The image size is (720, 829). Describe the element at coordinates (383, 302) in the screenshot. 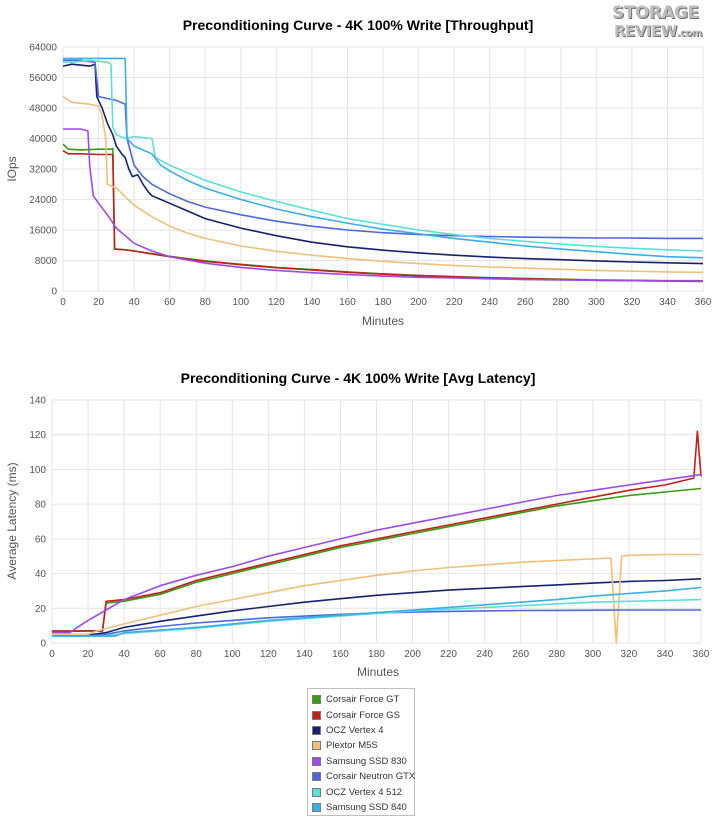

I see `throughput-x-tick-label: 180` at that location.